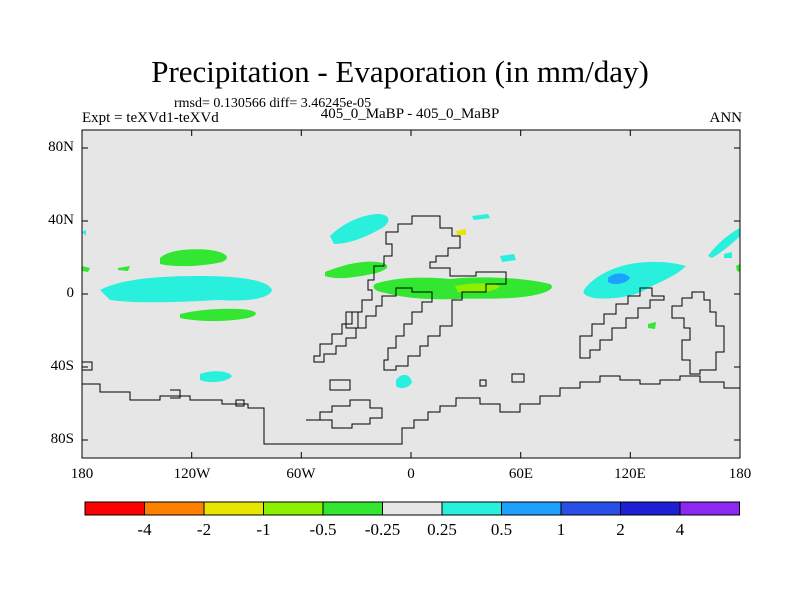 Image resolution: width=800 pixels, height=600 pixels. What do you see at coordinates (359, 229) in the screenshot?
I see `region-cyan-north-pacific` at bounding box center [359, 229].